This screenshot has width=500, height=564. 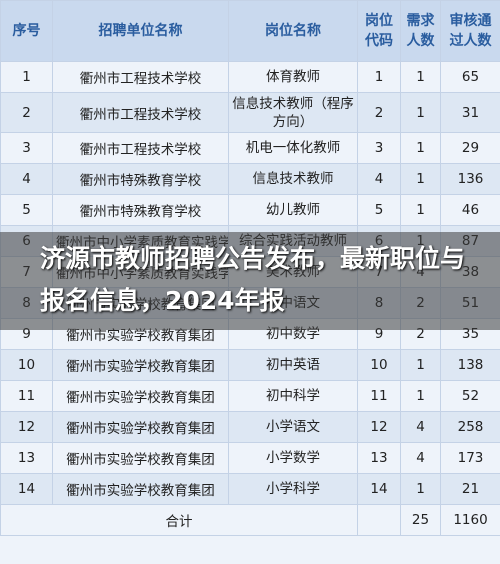 I want to click on table-cell: 31, so click(x=470, y=112).